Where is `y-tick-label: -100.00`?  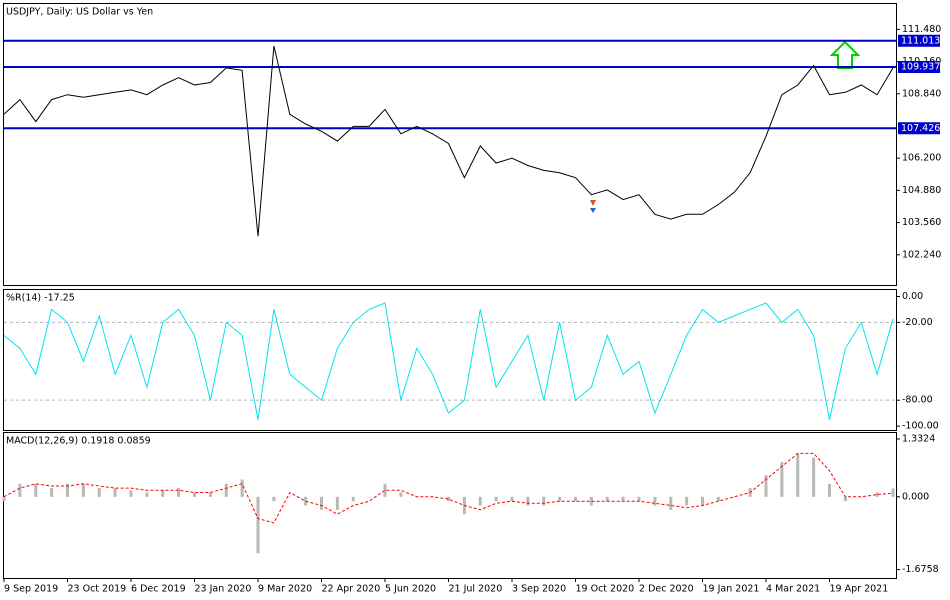 y-tick-label: -100.00 is located at coordinates (920, 426).